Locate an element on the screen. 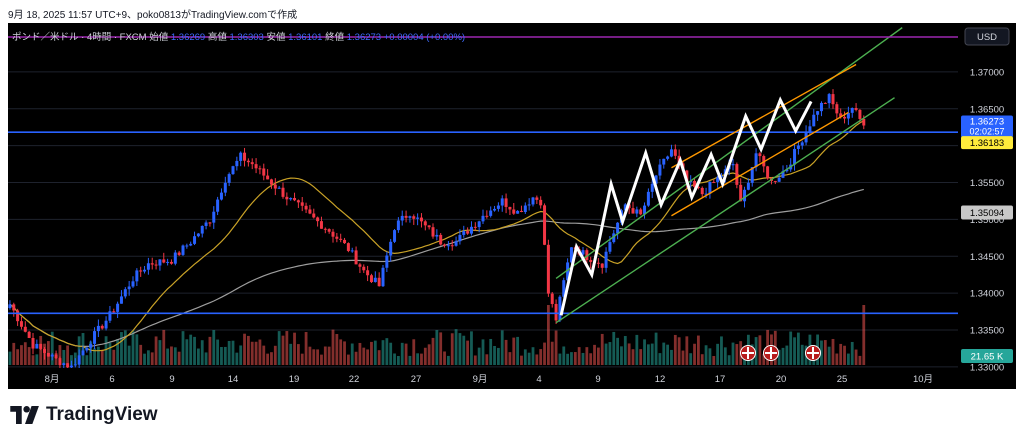 The image size is (1024, 441). currency-button: USD is located at coordinates (987, 36).